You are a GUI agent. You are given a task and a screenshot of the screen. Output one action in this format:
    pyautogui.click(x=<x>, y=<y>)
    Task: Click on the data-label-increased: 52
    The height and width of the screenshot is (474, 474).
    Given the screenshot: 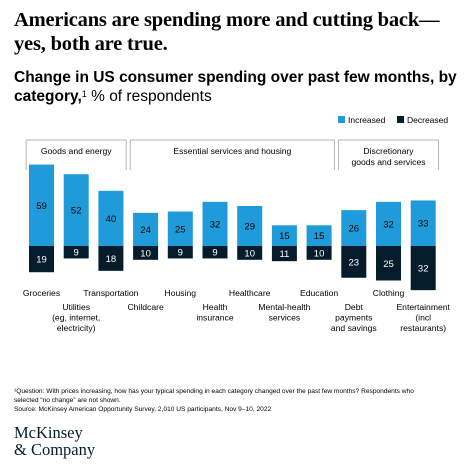 What is the action you would take?
    pyautogui.click(x=76, y=211)
    